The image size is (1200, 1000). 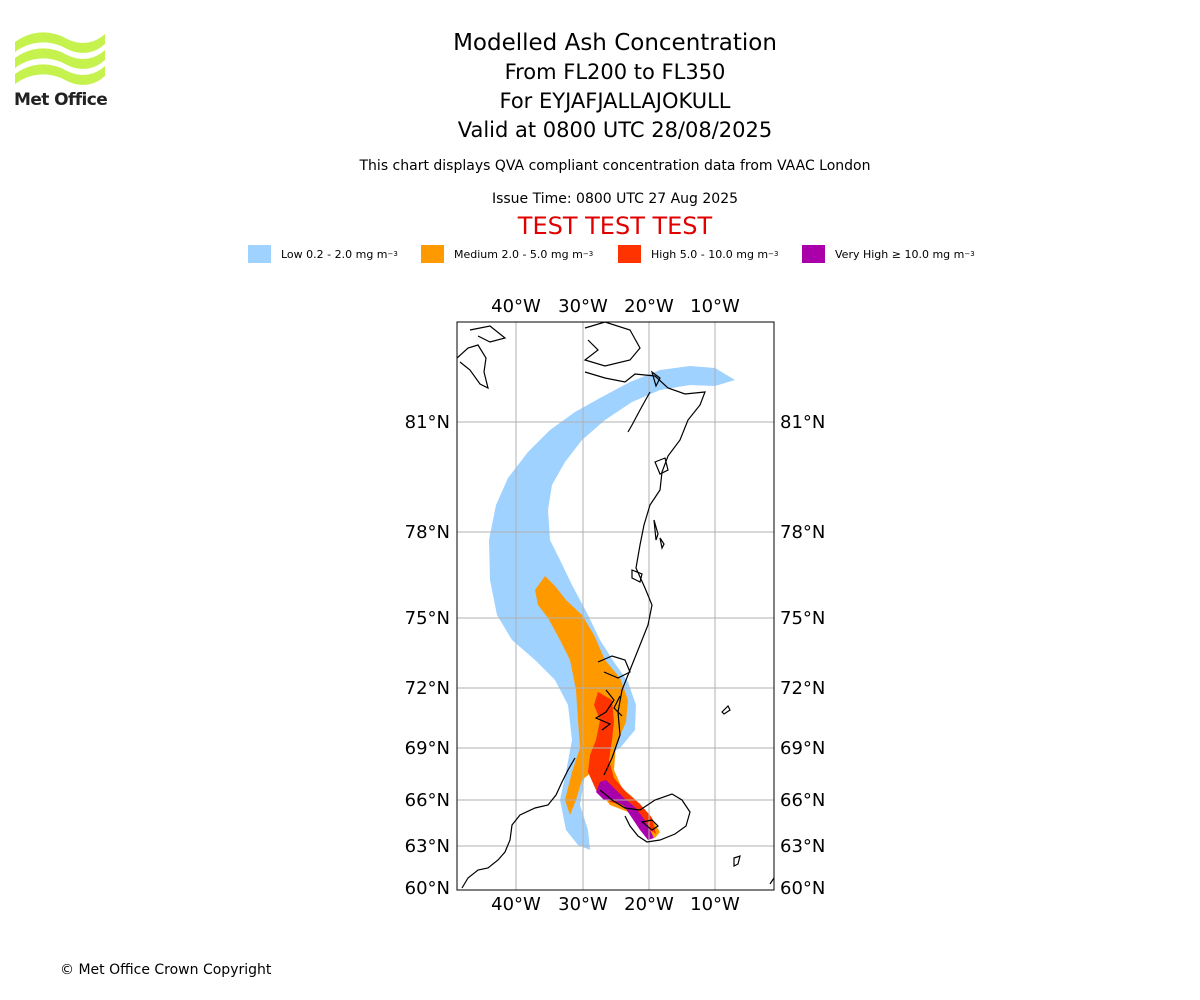 What do you see at coordinates (900, 254) in the screenshot?
I see `legend-label-very-high: Very High ≥ 10.0 mg m` at bounding box center [900, 254].